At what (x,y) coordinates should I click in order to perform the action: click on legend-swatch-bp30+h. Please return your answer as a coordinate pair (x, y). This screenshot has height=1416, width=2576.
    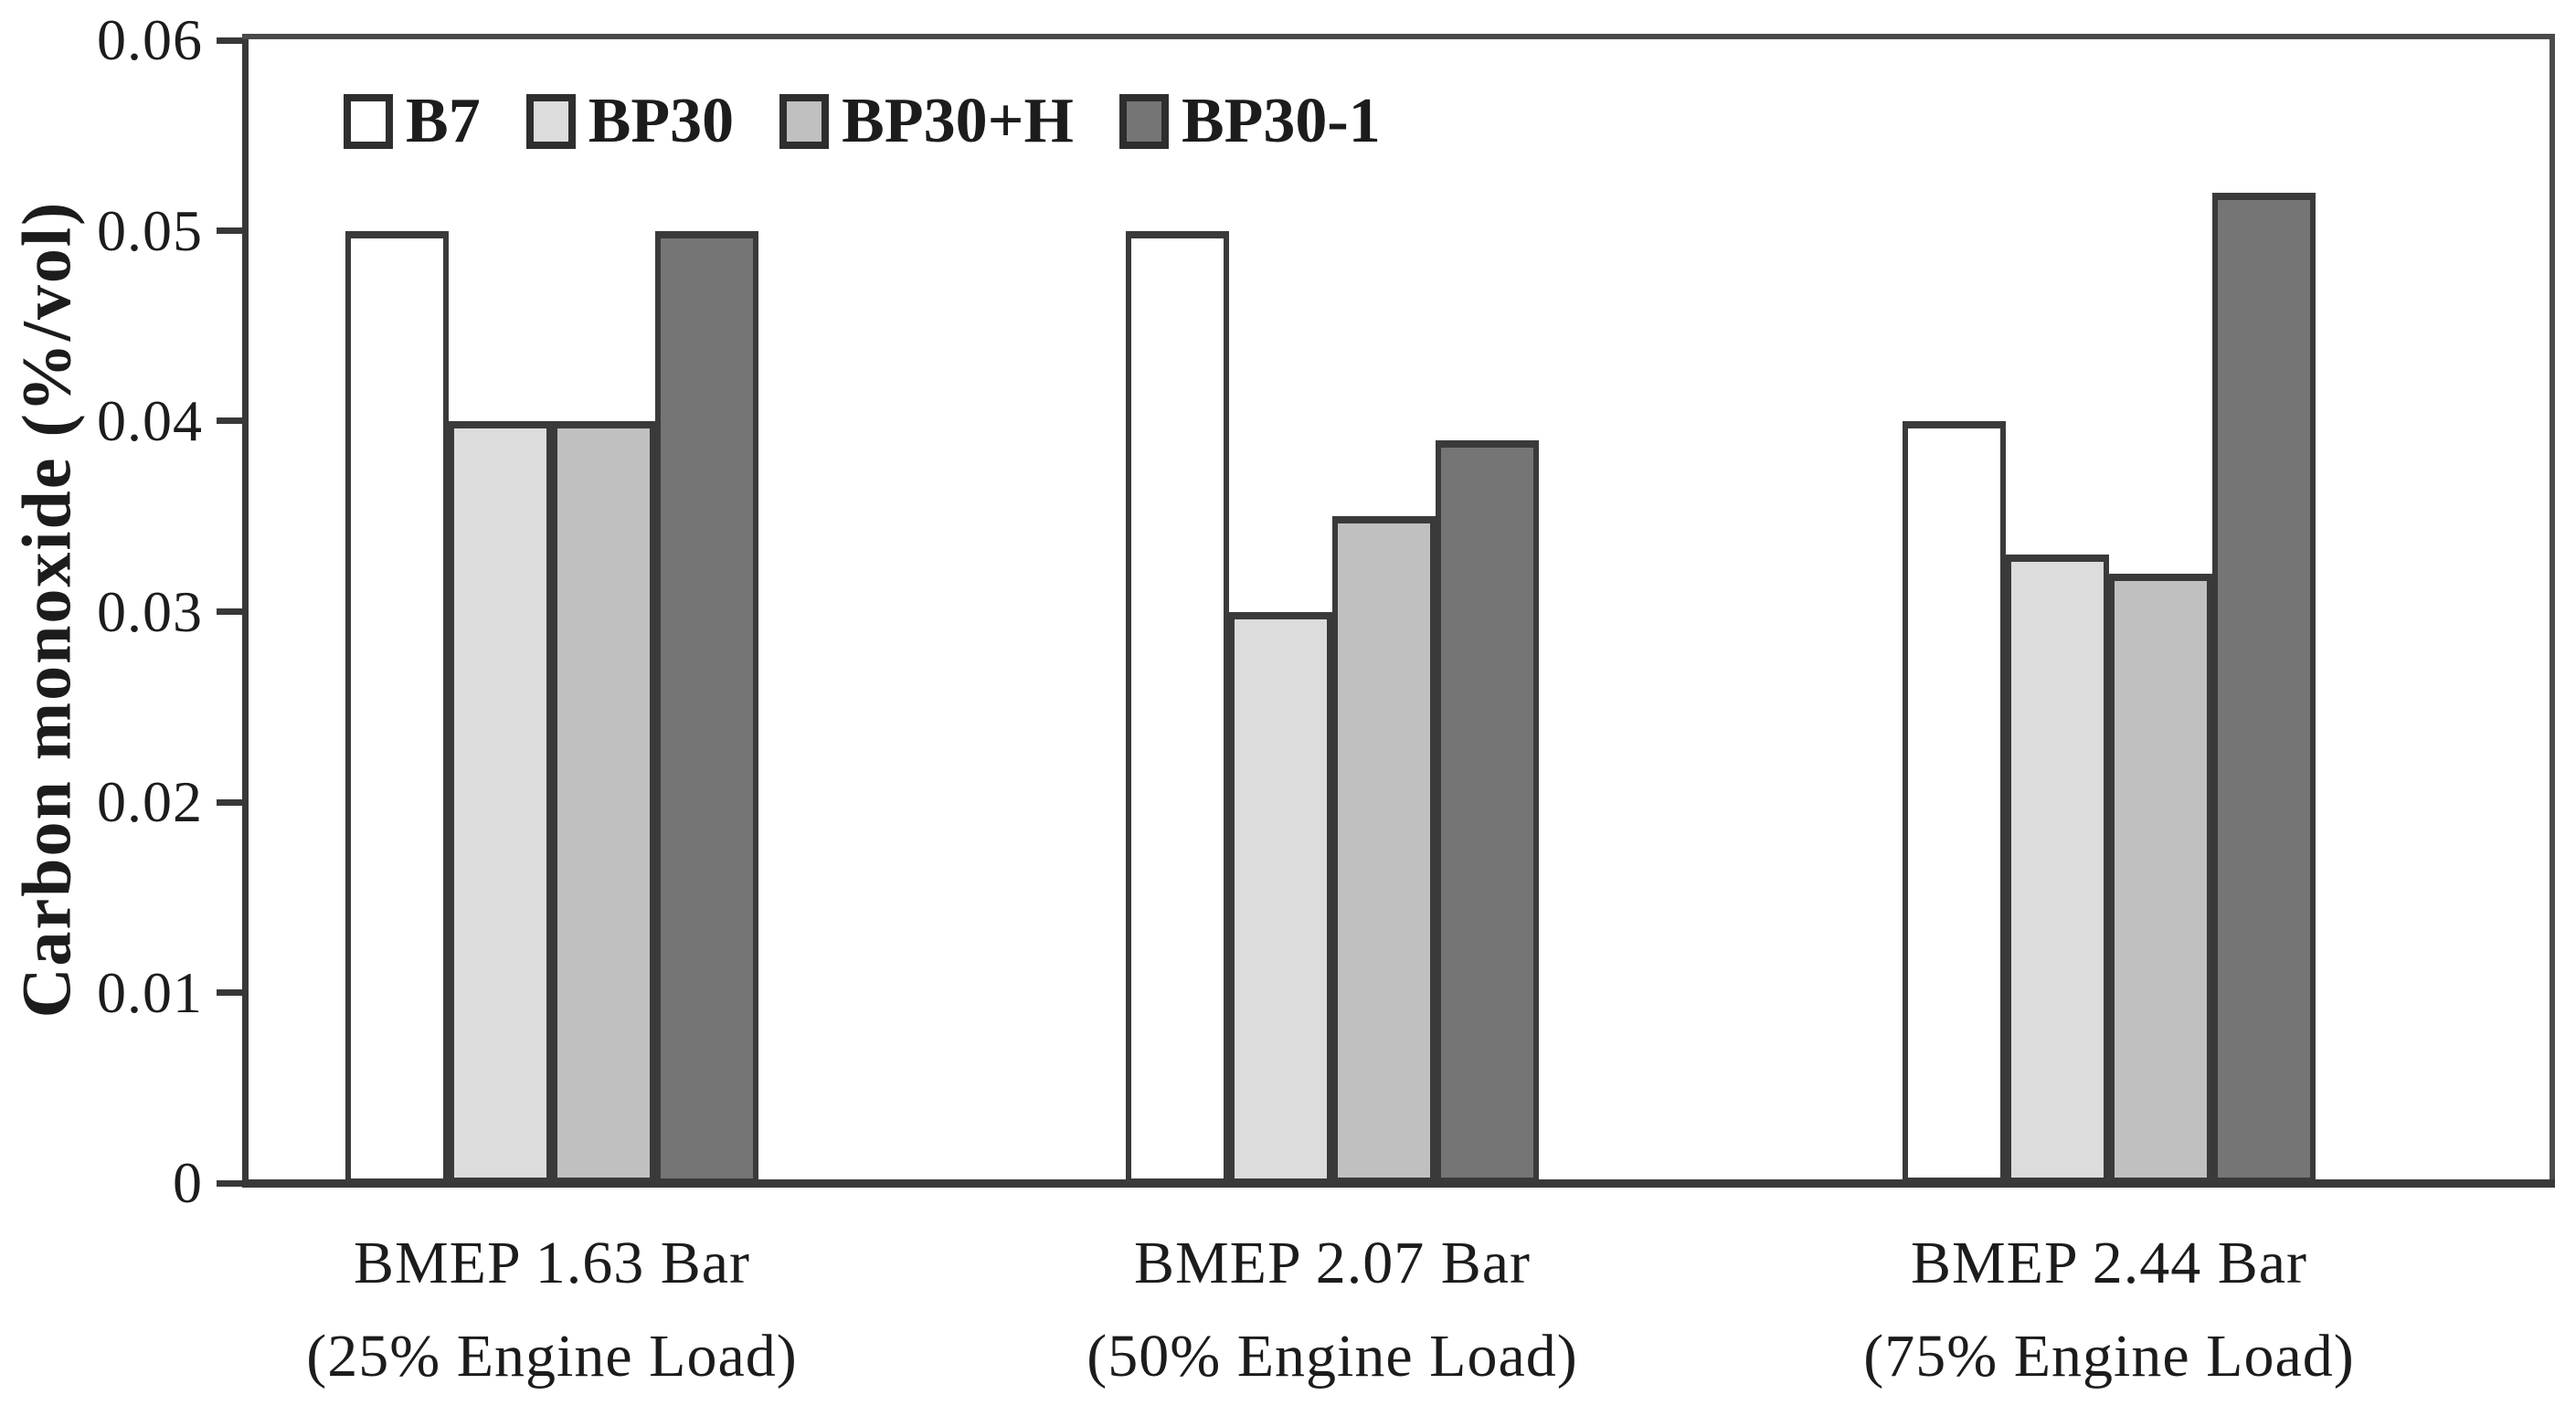
    Looking at the image, I should click on (804, 121).